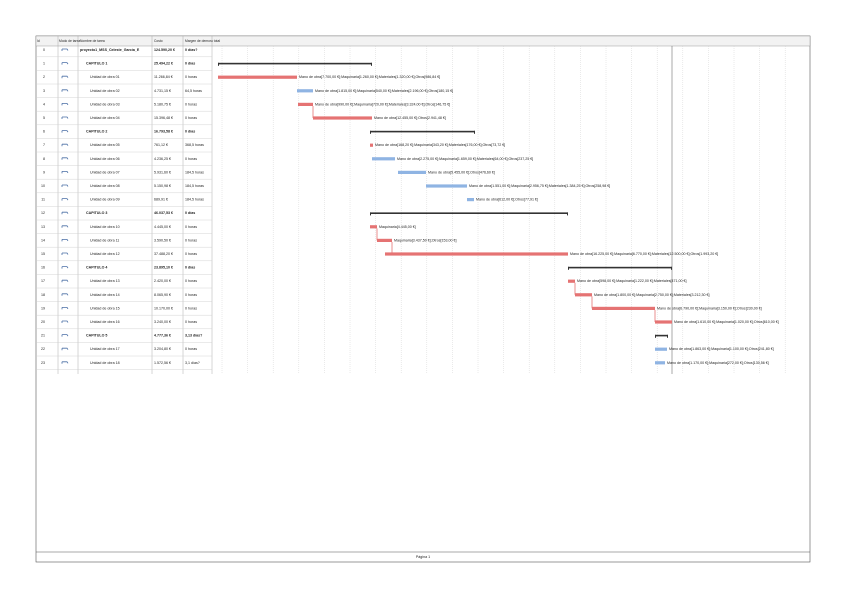  I want to click on task-cost: 4.236,25 €, so click(162, 159).